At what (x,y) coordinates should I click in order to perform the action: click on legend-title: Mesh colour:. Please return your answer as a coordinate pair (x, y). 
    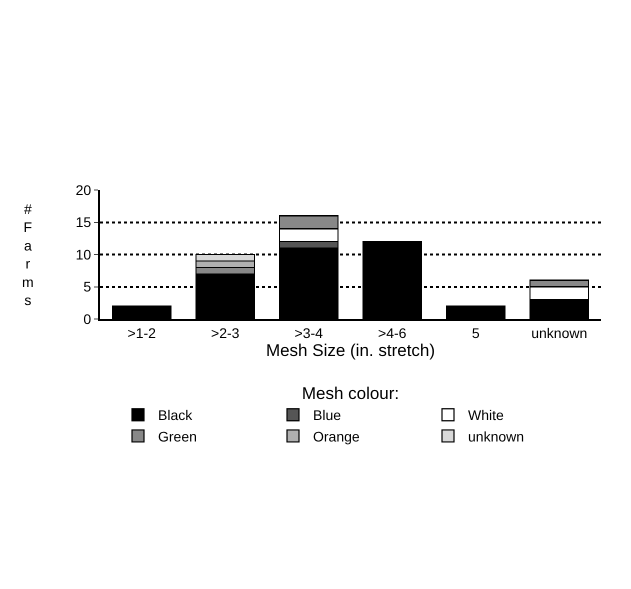
    Looking at the image, I should click on (351, 394).